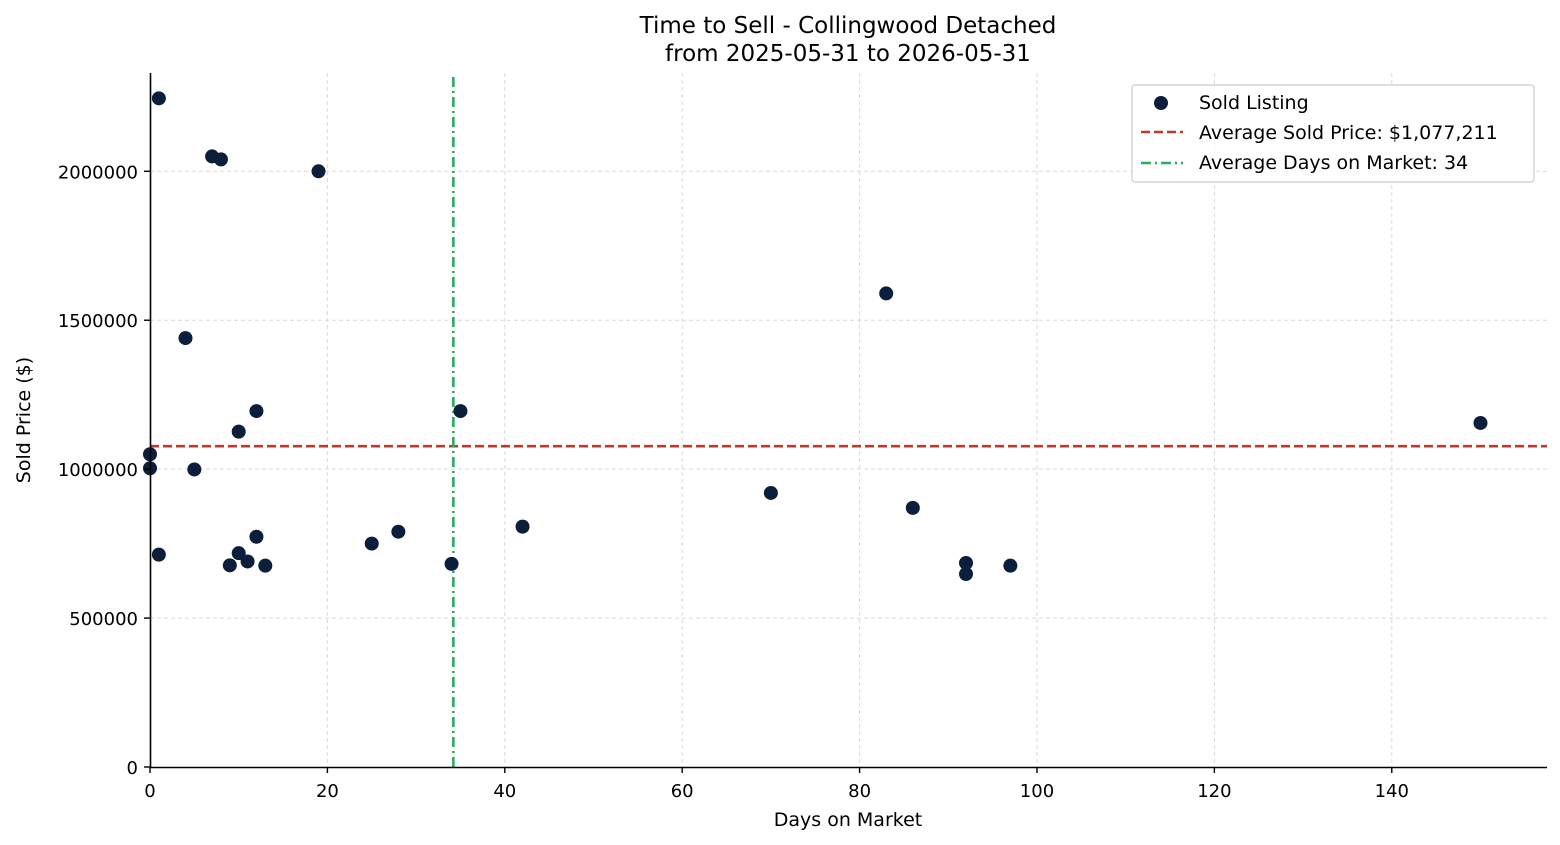 The width and height of the screenshot is (1560, 845). What do you see at coordinates (98, 321) in the screenshot?
I see `y-tick-label: 1500000` at bounding box center [98, 321].